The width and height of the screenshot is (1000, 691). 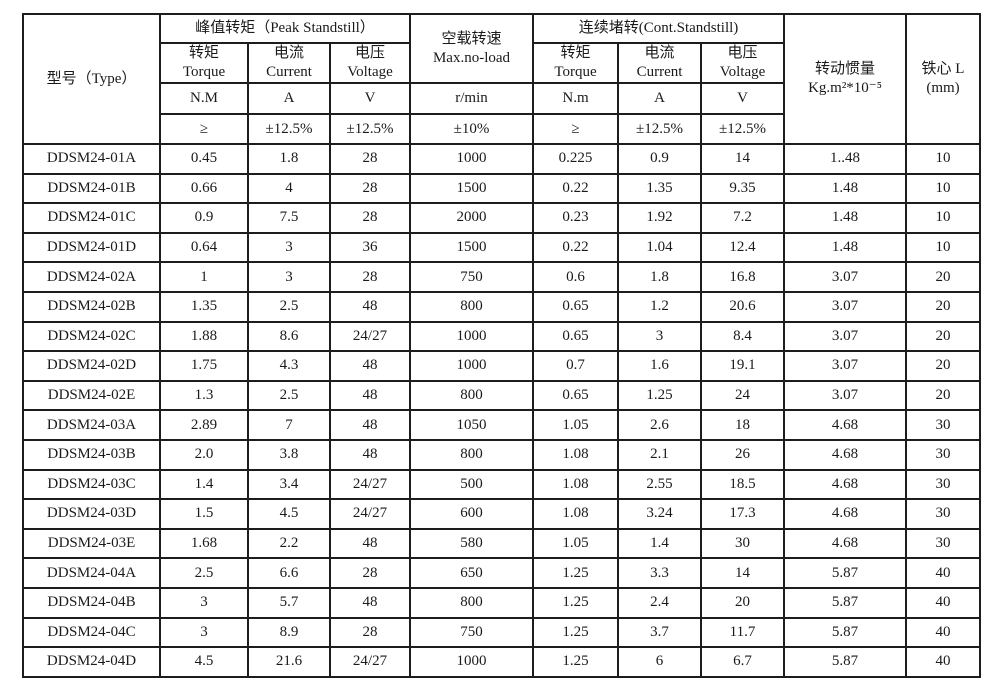 What do you see at coordinates (742, 602) in the screenshot?
I see `cont-voltage-cell: 20` at bounding box center [742, 602].